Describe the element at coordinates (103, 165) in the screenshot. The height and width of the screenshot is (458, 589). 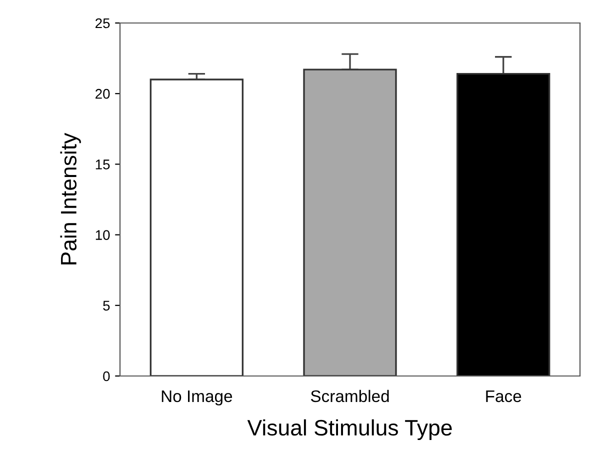
I see `y-tick-label: 15` at that location.